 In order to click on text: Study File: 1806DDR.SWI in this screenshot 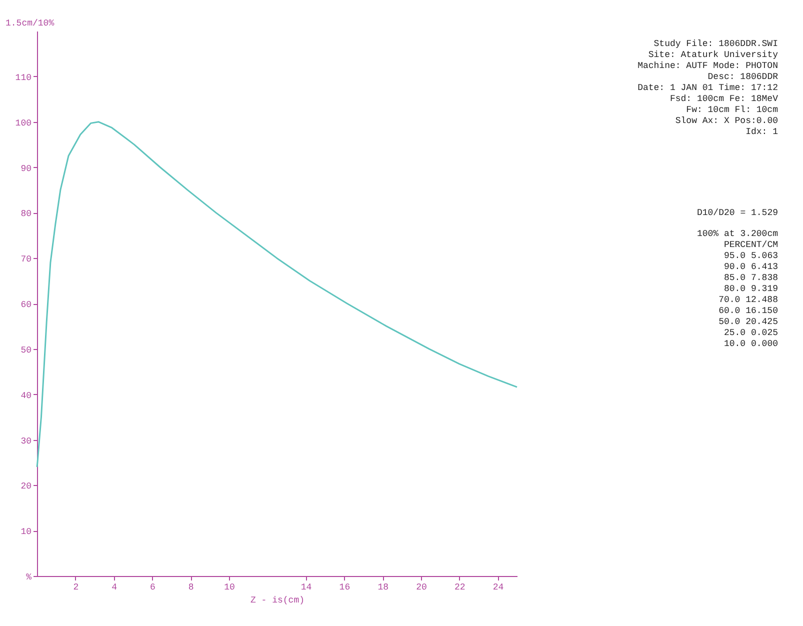, I will do `click(716, 44)`.